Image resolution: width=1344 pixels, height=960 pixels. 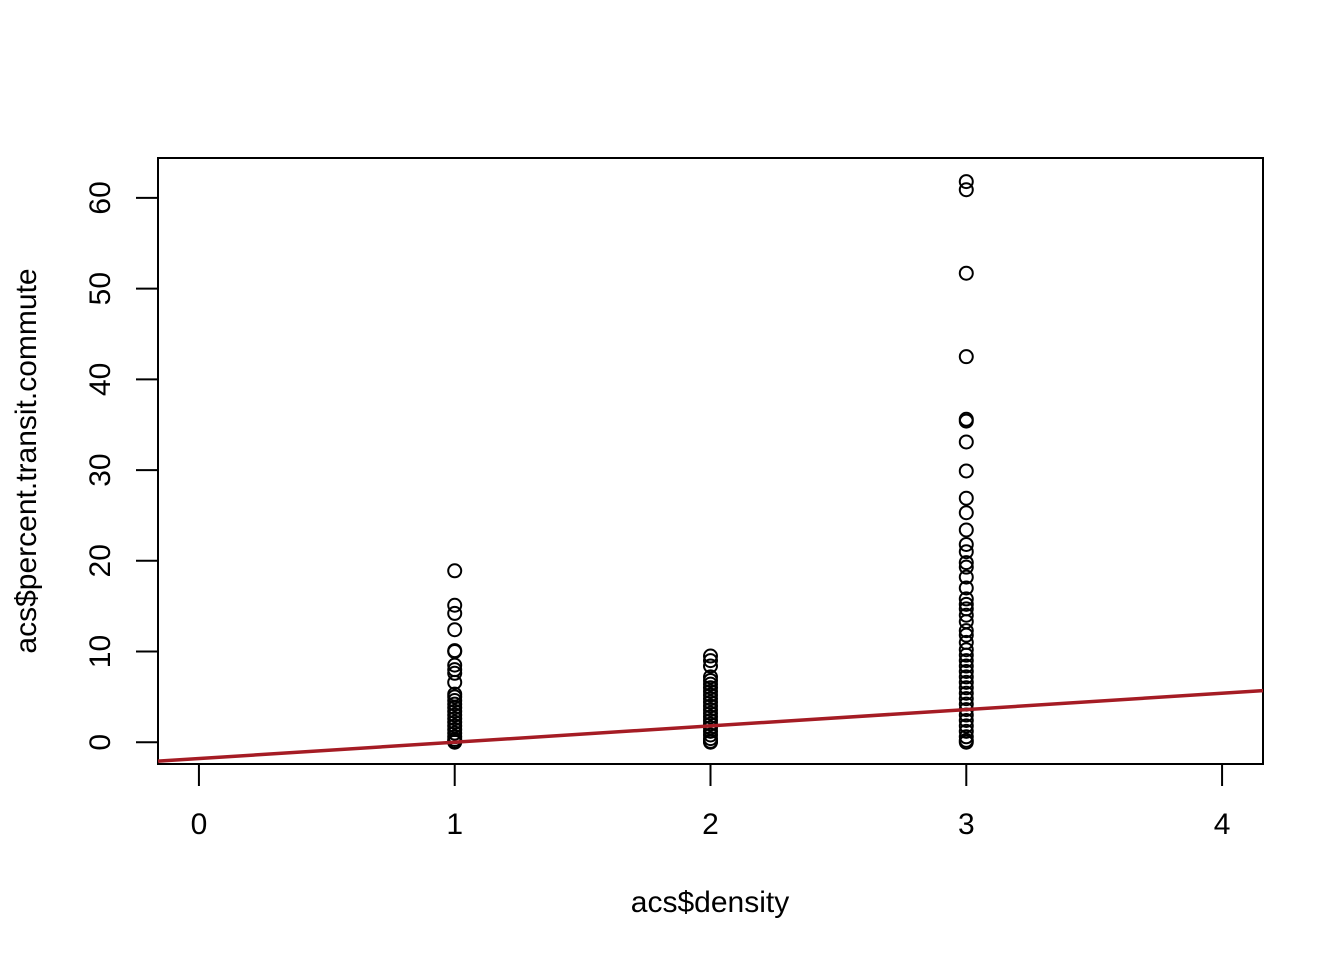 What do you see at coordinates (100, 560) in the screenshot?
I see `y-tick-label: 20` at bounding box center [100, 560].